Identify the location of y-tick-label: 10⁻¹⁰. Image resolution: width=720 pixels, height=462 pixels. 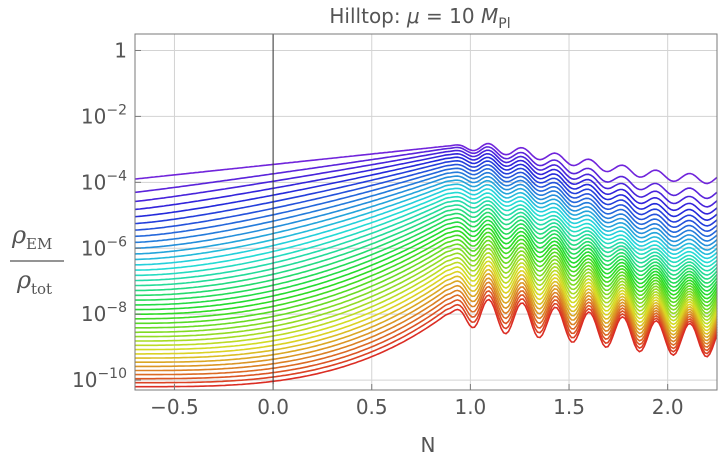
(99, 379).